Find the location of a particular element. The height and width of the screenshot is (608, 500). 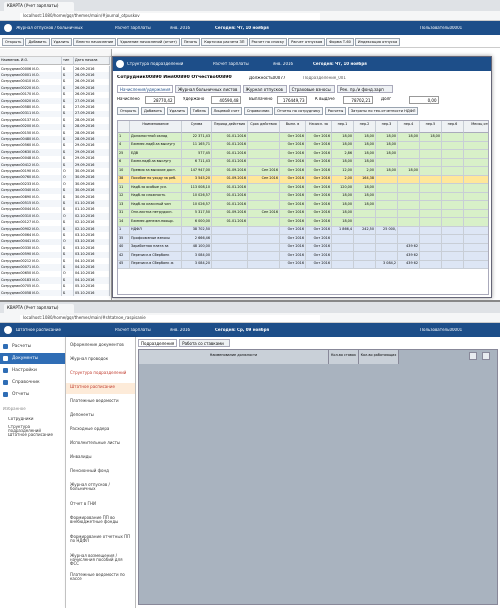

list-cell: Сотрудник00760 И.О. is located at coordinates (31, 178).